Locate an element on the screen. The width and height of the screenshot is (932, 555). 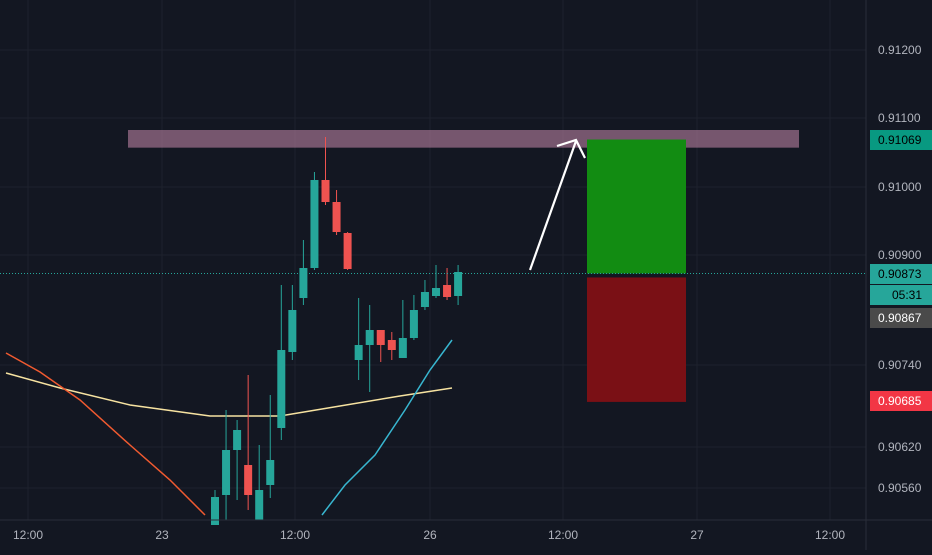
x-tick-label: 23 is located at coordinates (162, 535).